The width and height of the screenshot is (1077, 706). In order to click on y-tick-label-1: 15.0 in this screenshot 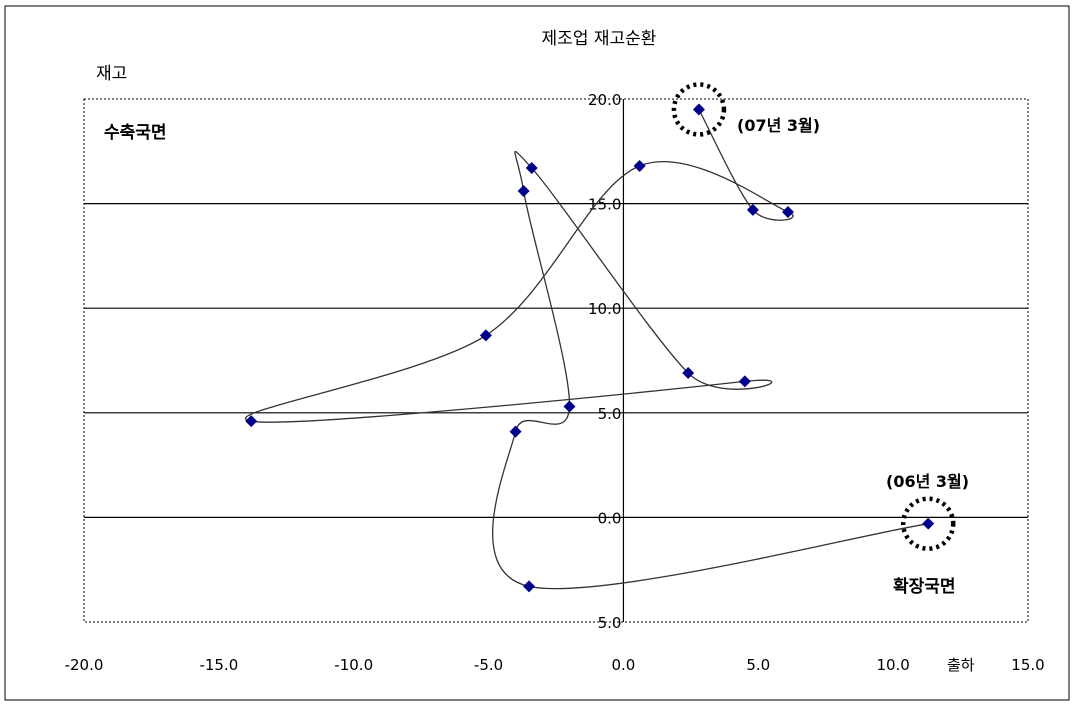, I will do `click(604, 205)`.